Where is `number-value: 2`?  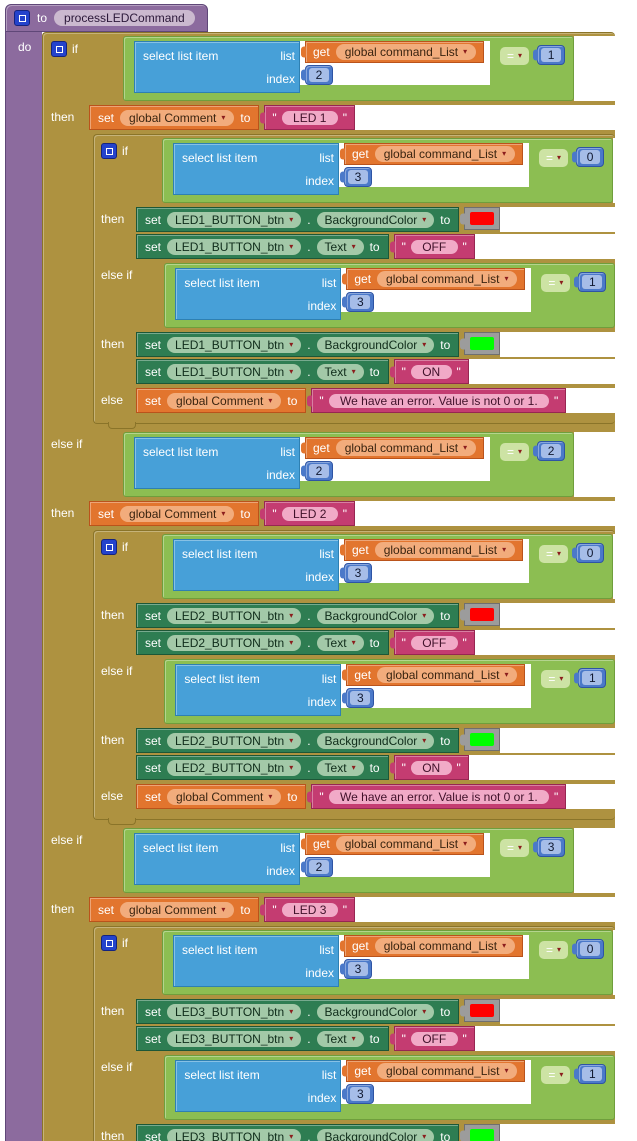 number-value: 2 is located at coordinates (551, 451).